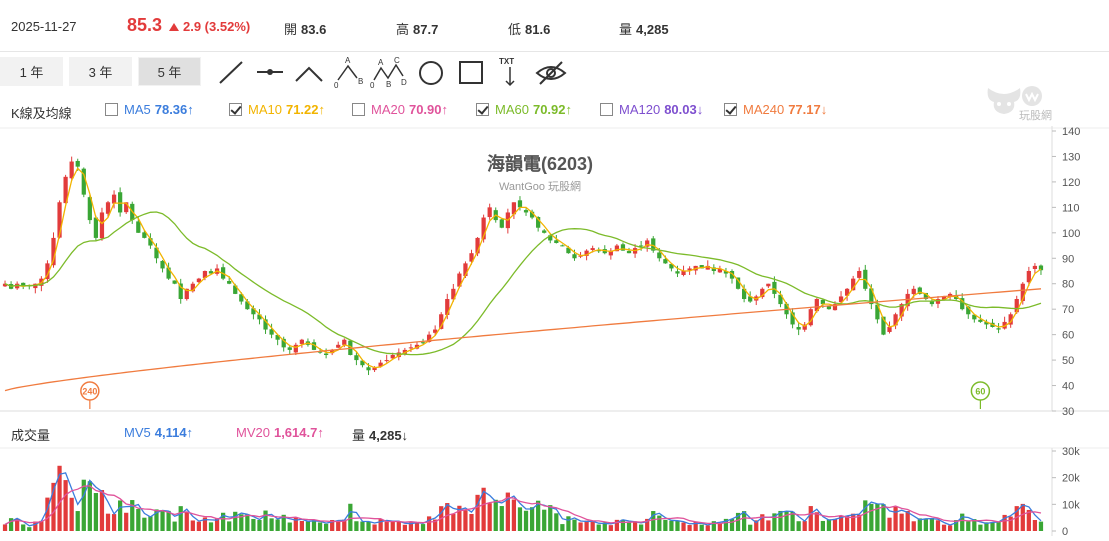 This screenshot has height=541, width=1109. Describe the element at coordinates (640, 109) in the screenshot. I see `ma120-label: MA120` at that location.